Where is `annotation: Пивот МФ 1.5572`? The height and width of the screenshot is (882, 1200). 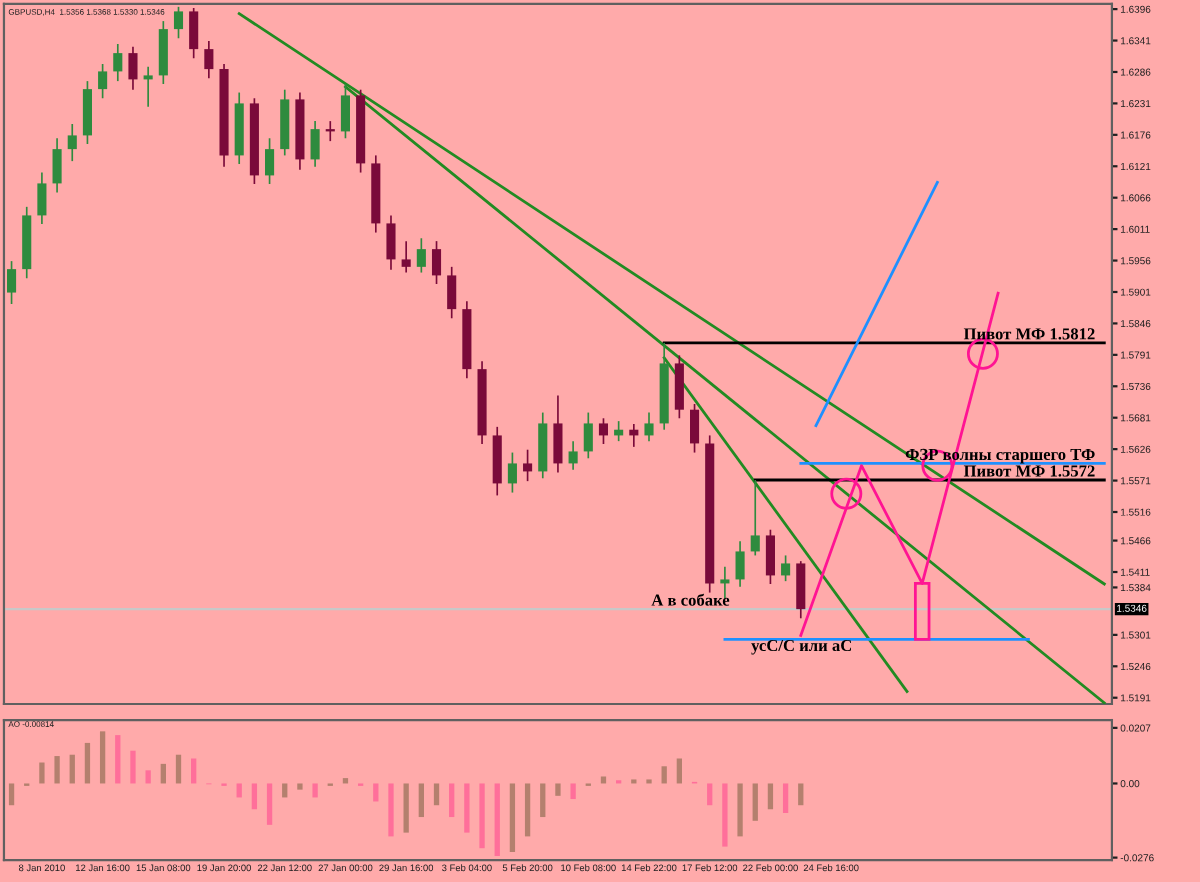
annotation: Пивот МФ 1.5572 is located at coordinates (1029, 471).